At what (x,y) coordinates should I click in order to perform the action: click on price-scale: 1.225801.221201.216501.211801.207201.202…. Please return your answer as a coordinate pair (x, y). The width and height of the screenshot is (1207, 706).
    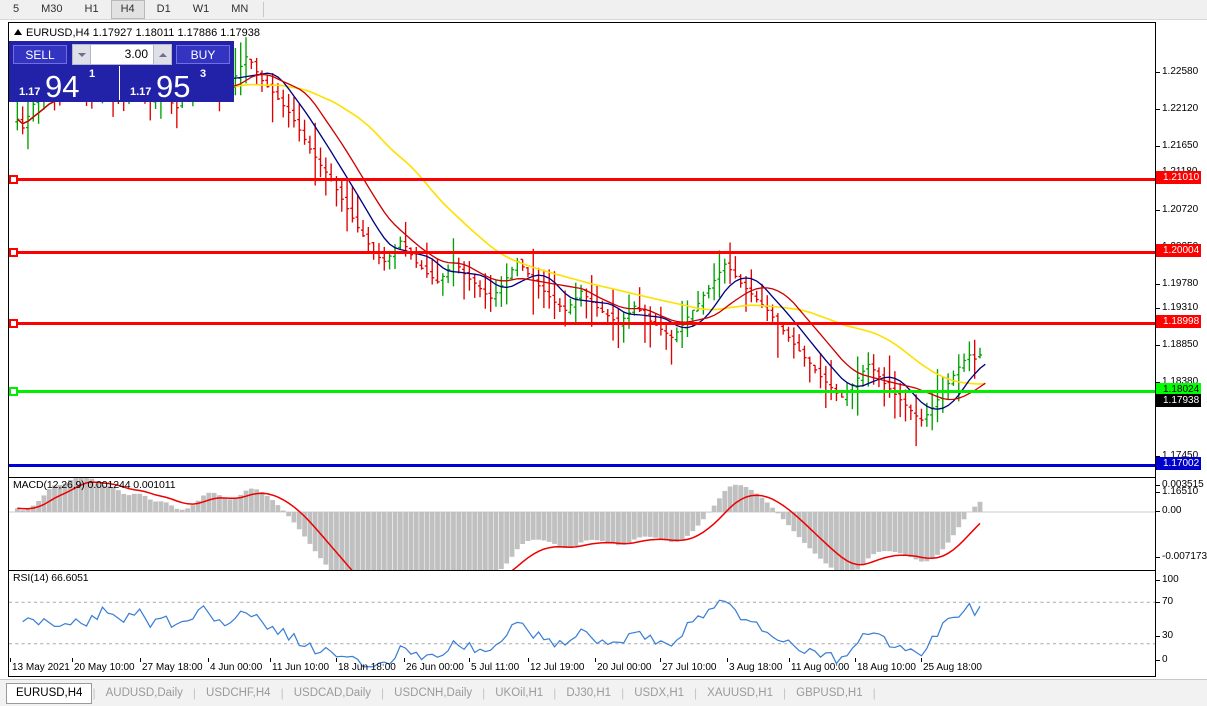
    Looking at the image, I should click on (1181, 349).